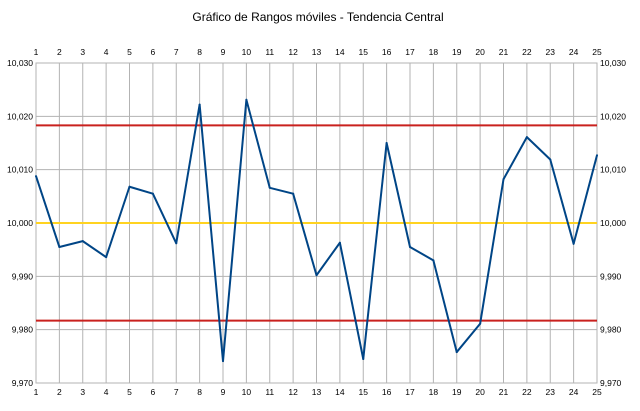 This screenshot has height=411, width=640. Describe the element at coordinates (23, 383) in the screenshot. I see `y-tick-label-left: 9,970` at that location.